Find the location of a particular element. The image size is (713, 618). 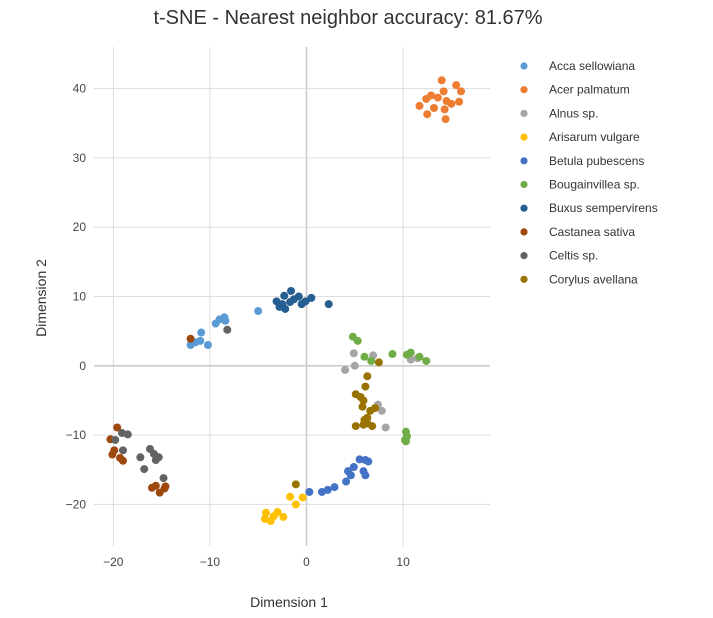

series-bougainvillea-sp- is located at coordinates (389, 389).